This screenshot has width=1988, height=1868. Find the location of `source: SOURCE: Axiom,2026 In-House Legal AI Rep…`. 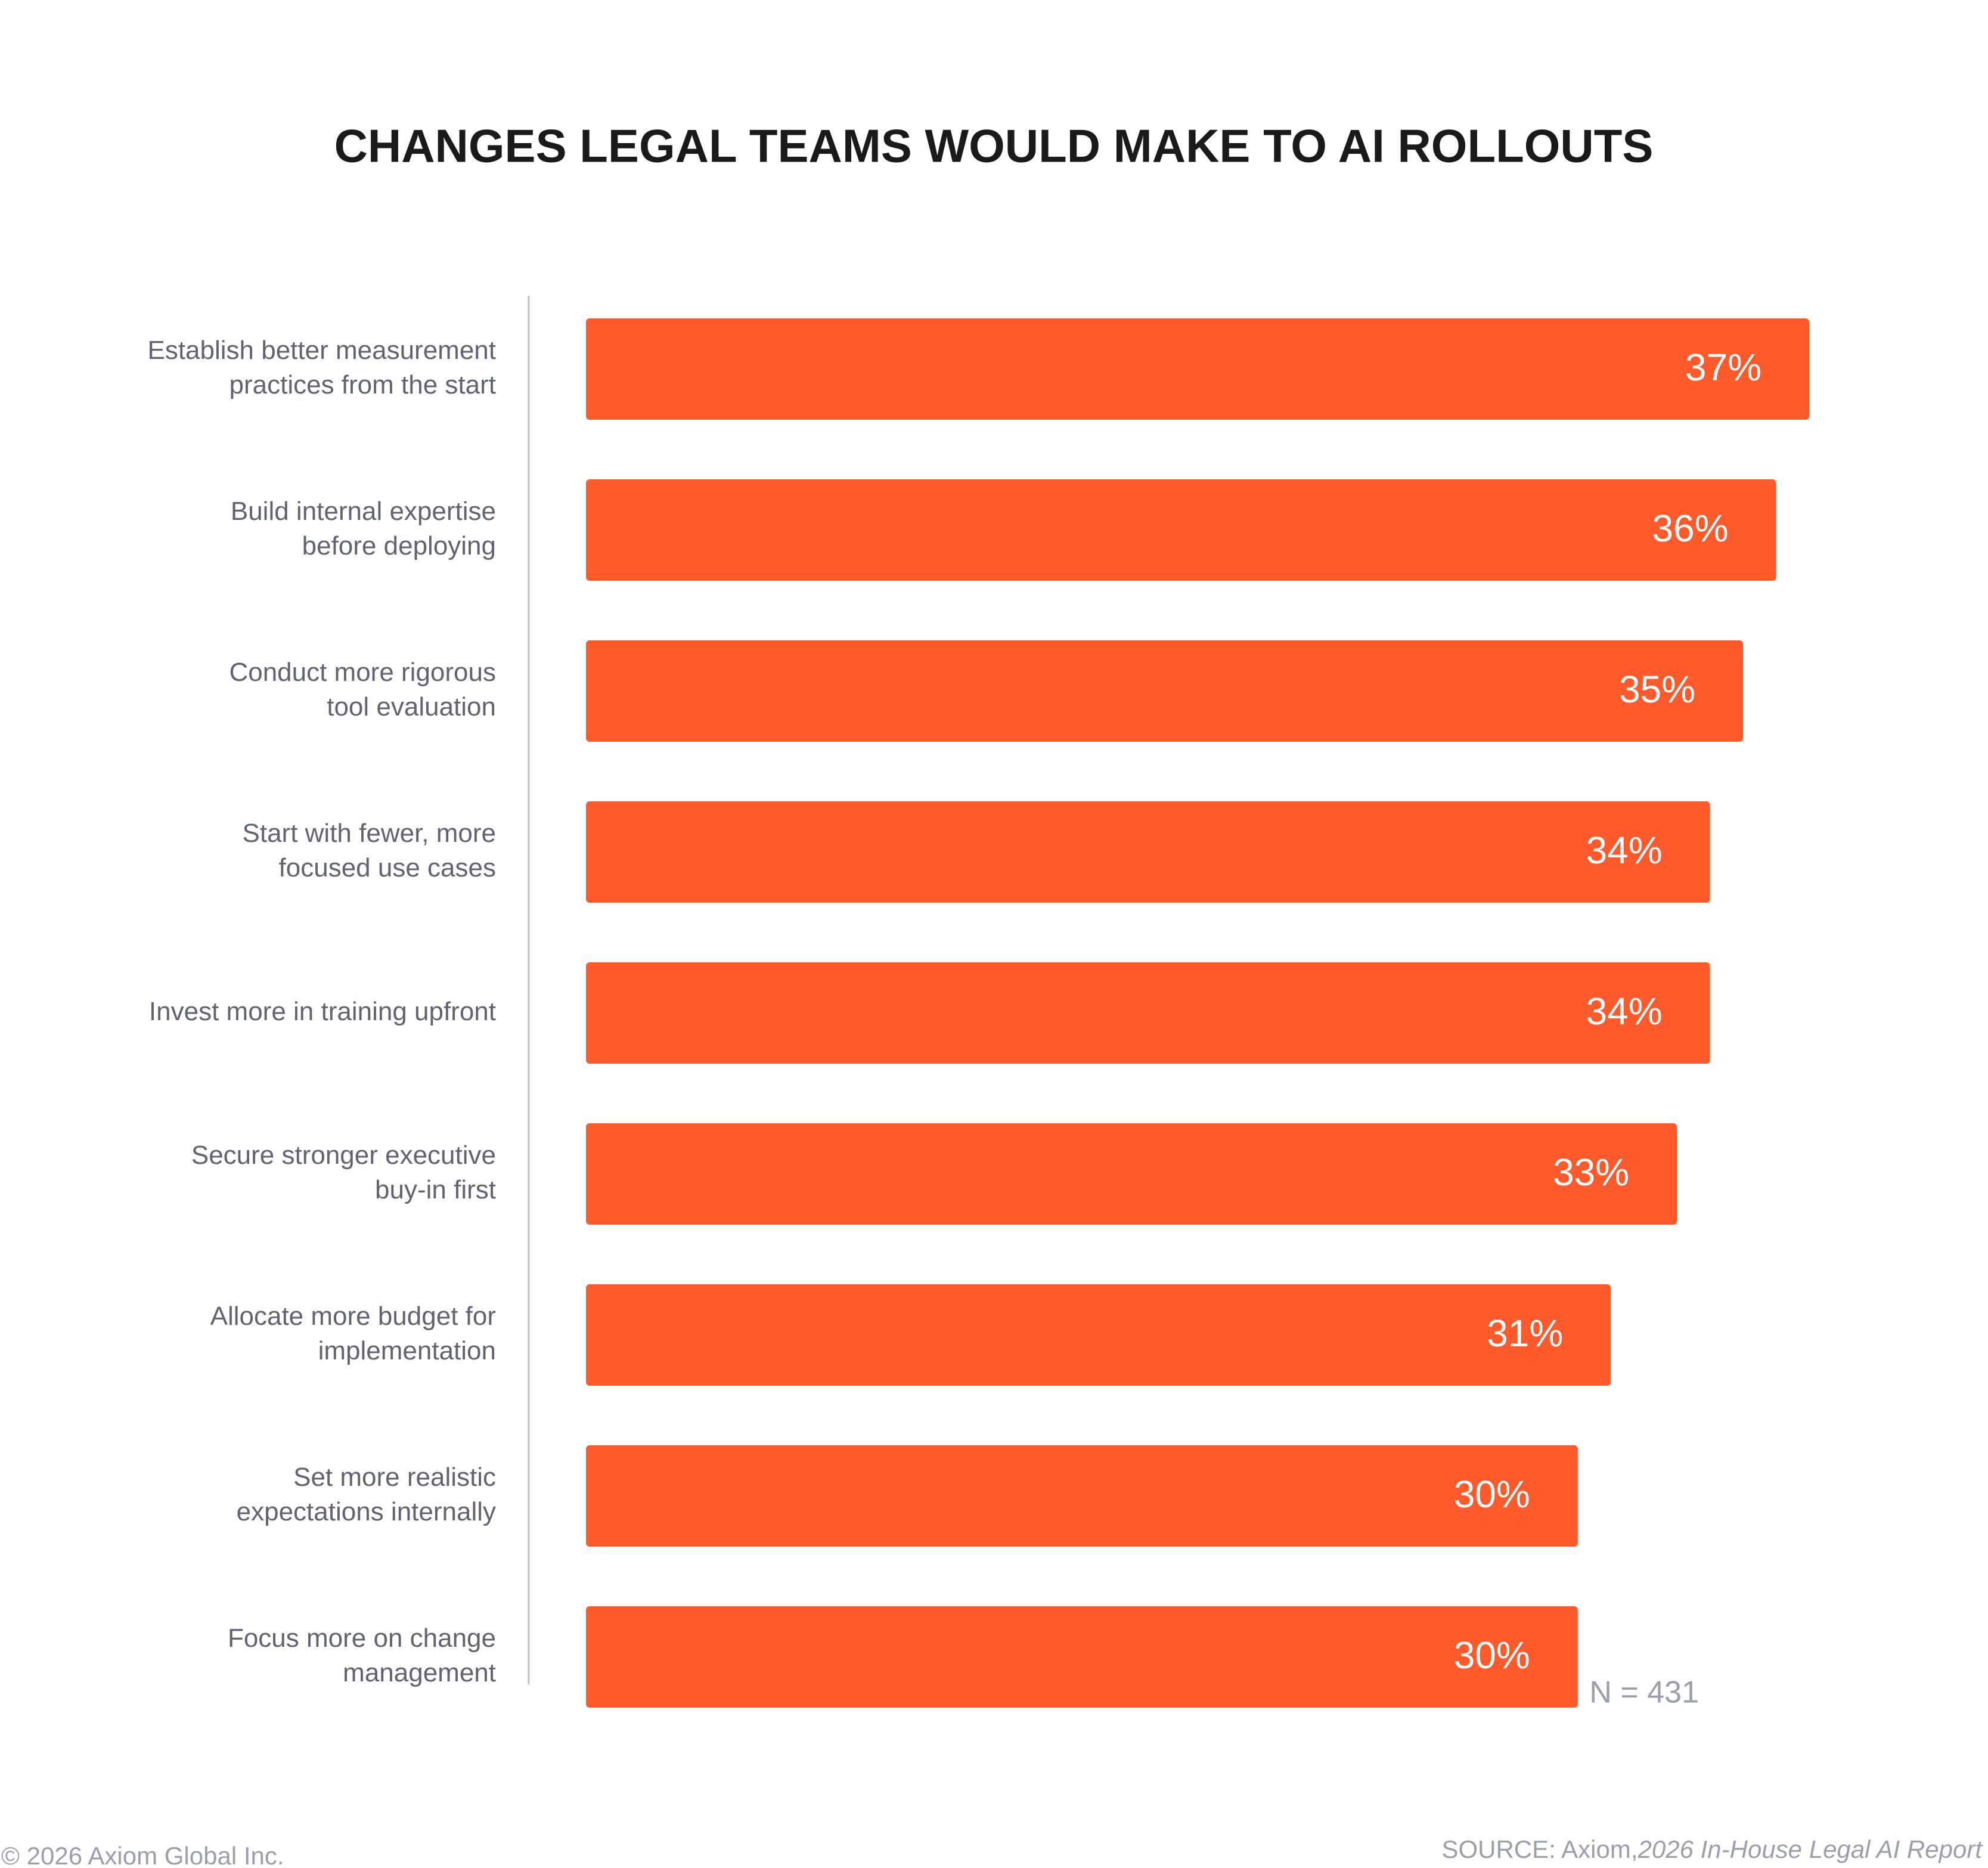

source: SOURCE: Axiom,2026 In-House Legal AI Rep… is located at coordinates (1712, 1849).